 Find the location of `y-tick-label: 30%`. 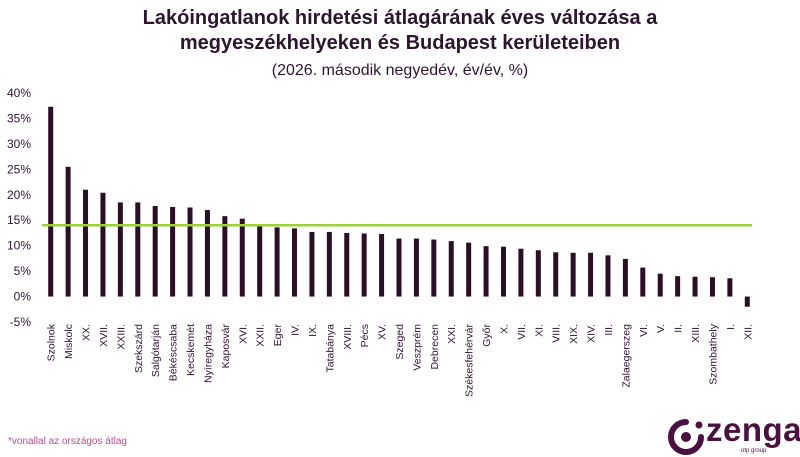

y-tick-label: 30% is located at coordinates (19, 144).